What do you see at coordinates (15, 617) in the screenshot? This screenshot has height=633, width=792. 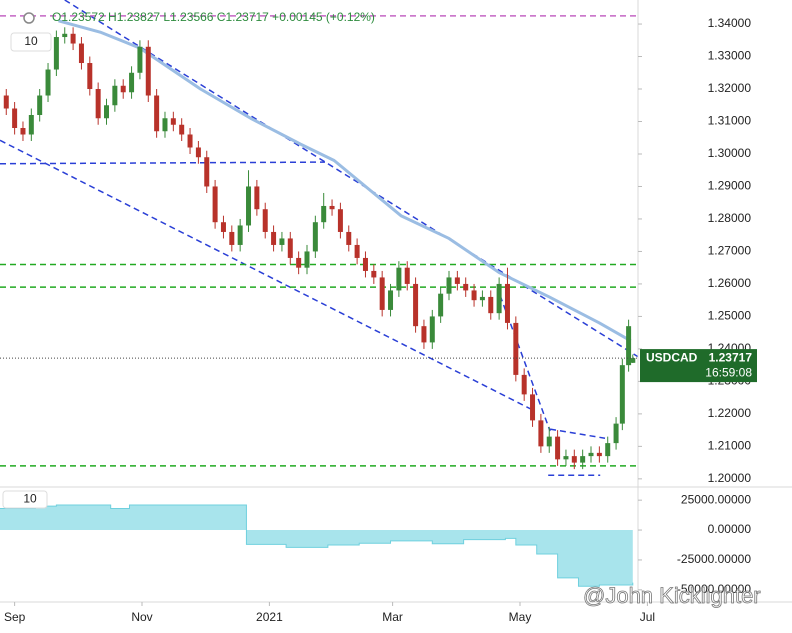 I see `x-tick-label: Sep` at bounding box center [15, 617].